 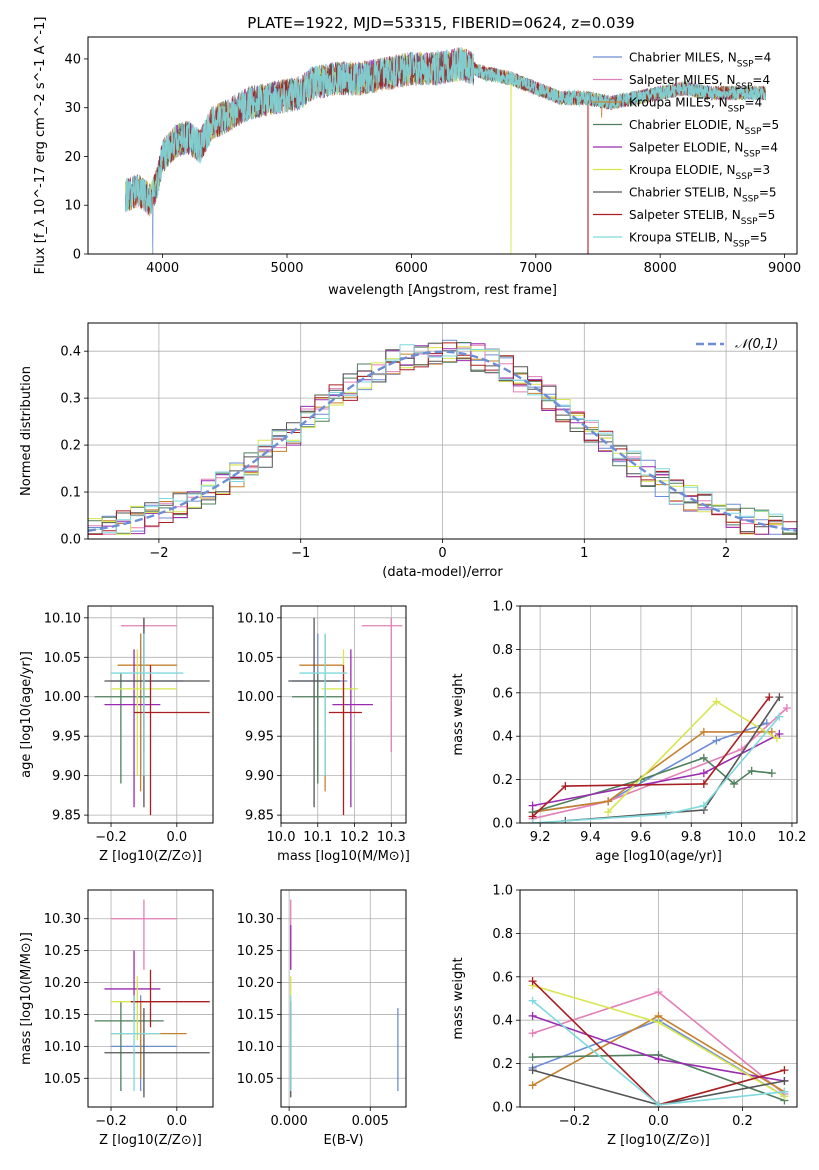 What do you see at coordinates (442, 572) in the screenshot?
I see `x-axis-label: (data-model)/error` at bounding box center [442, 572].